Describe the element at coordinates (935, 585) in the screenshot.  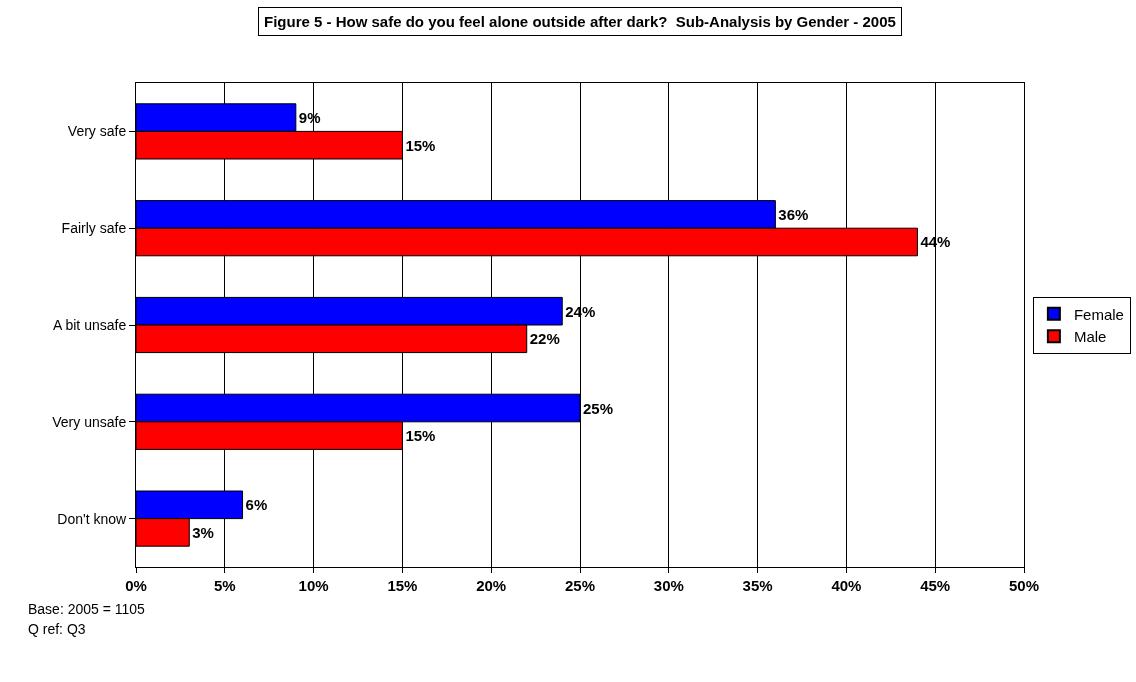
I see `x-tick-label: 45%` at that location.